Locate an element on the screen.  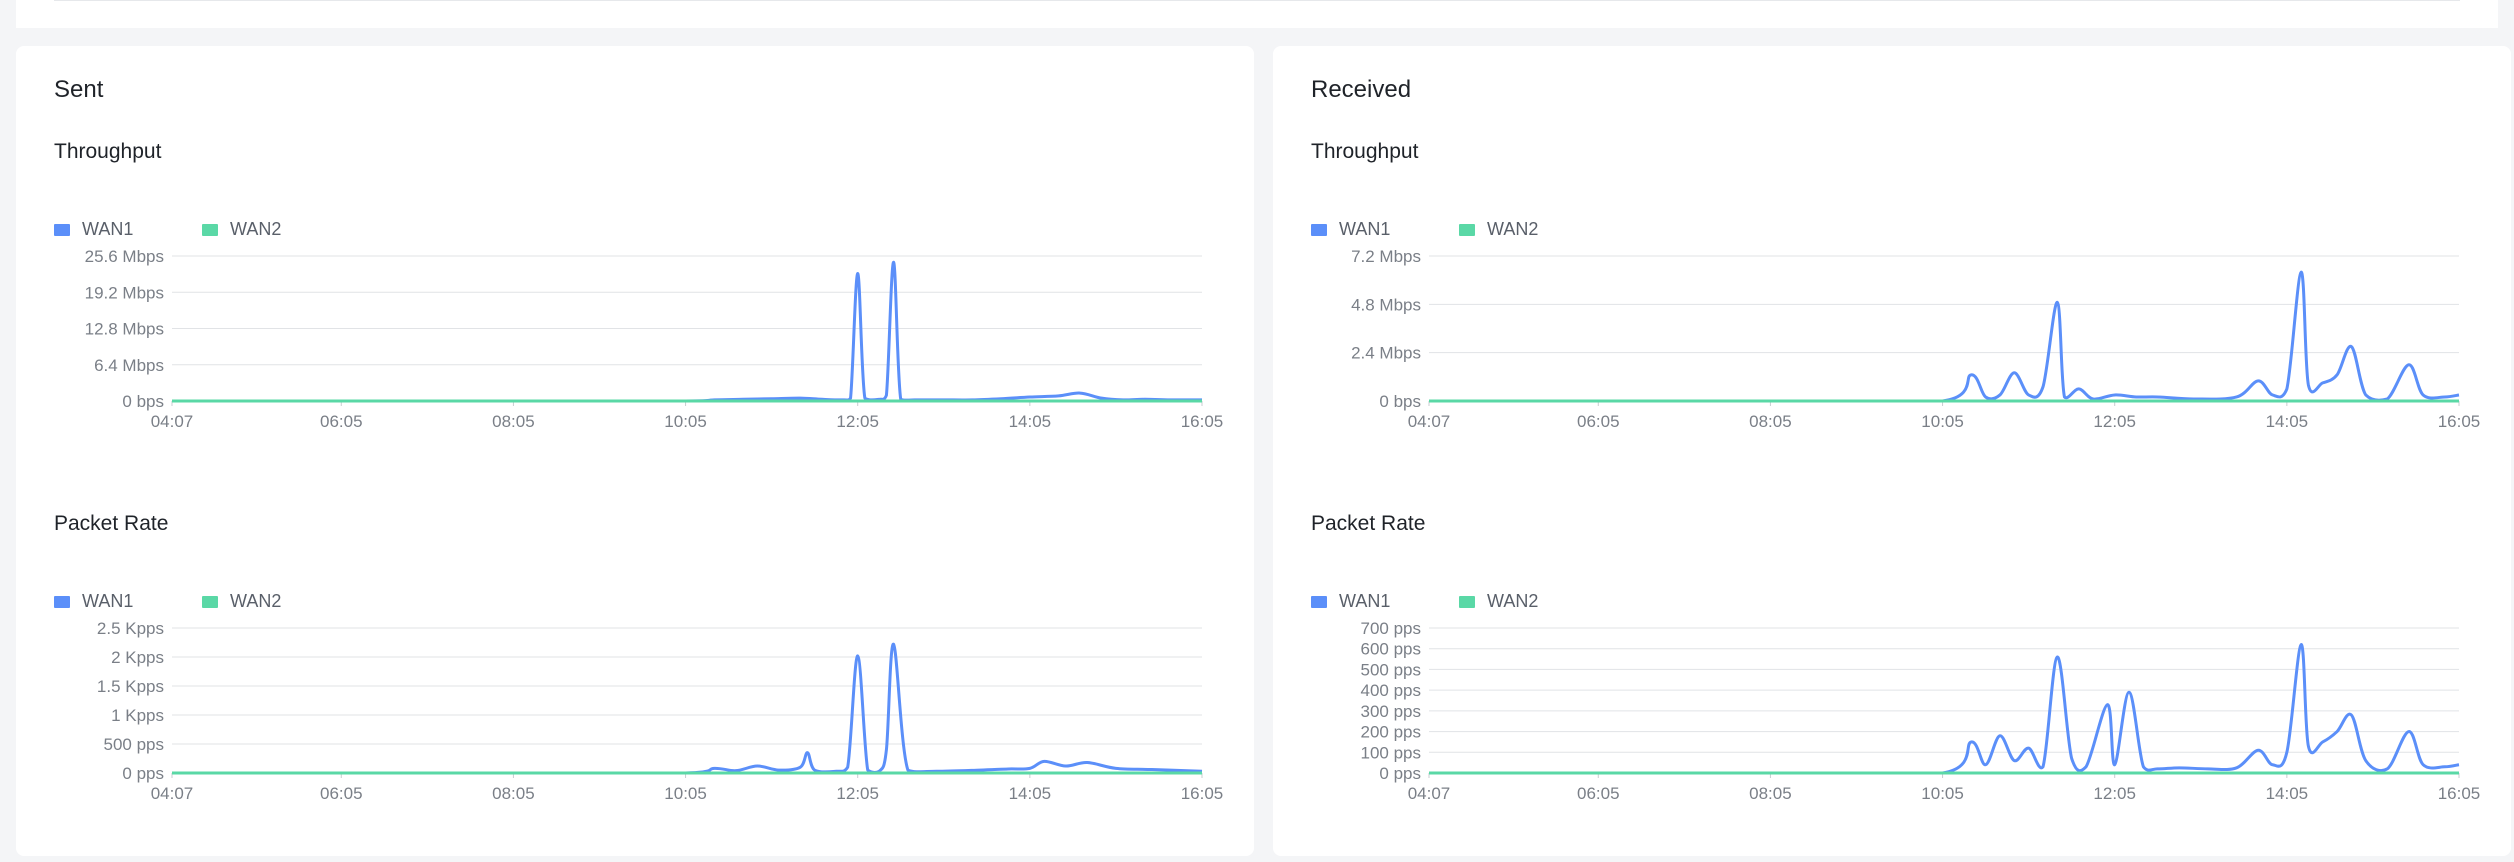
y-tick-label: 1.5 Kpps is located at coordinates (130, 686).